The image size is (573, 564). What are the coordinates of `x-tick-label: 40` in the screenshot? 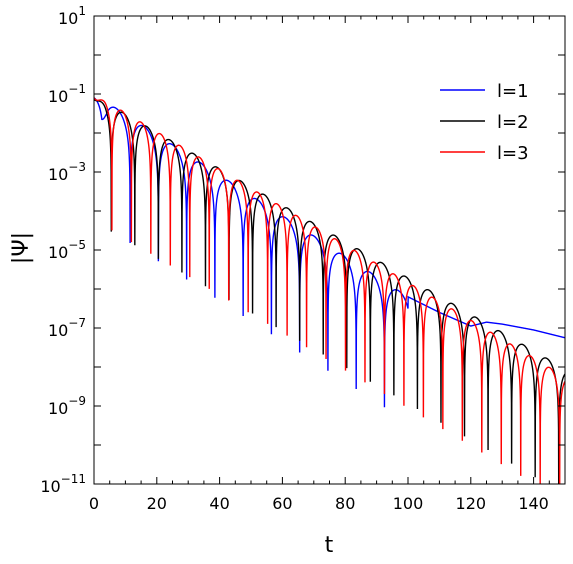 It's located at (219, 503).